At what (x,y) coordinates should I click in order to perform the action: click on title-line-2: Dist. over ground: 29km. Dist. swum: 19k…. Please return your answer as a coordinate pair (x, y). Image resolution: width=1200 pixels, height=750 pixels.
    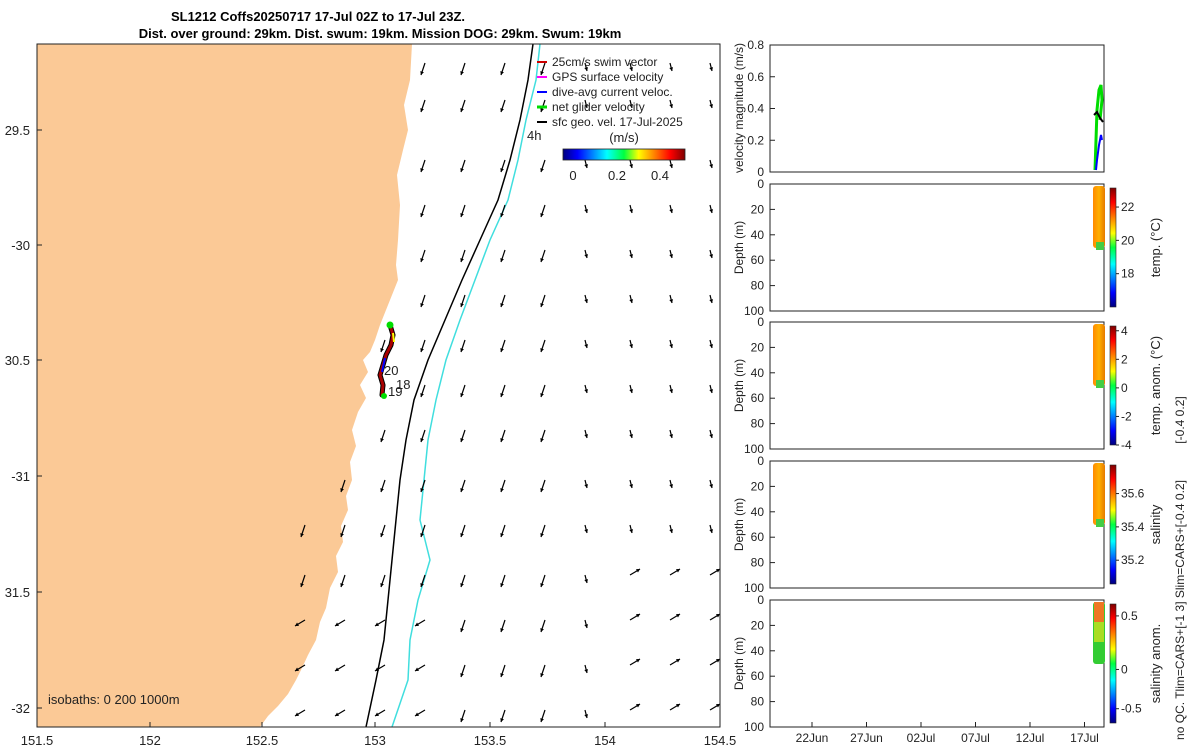
    Looking at the image, I should click on (380, 33).